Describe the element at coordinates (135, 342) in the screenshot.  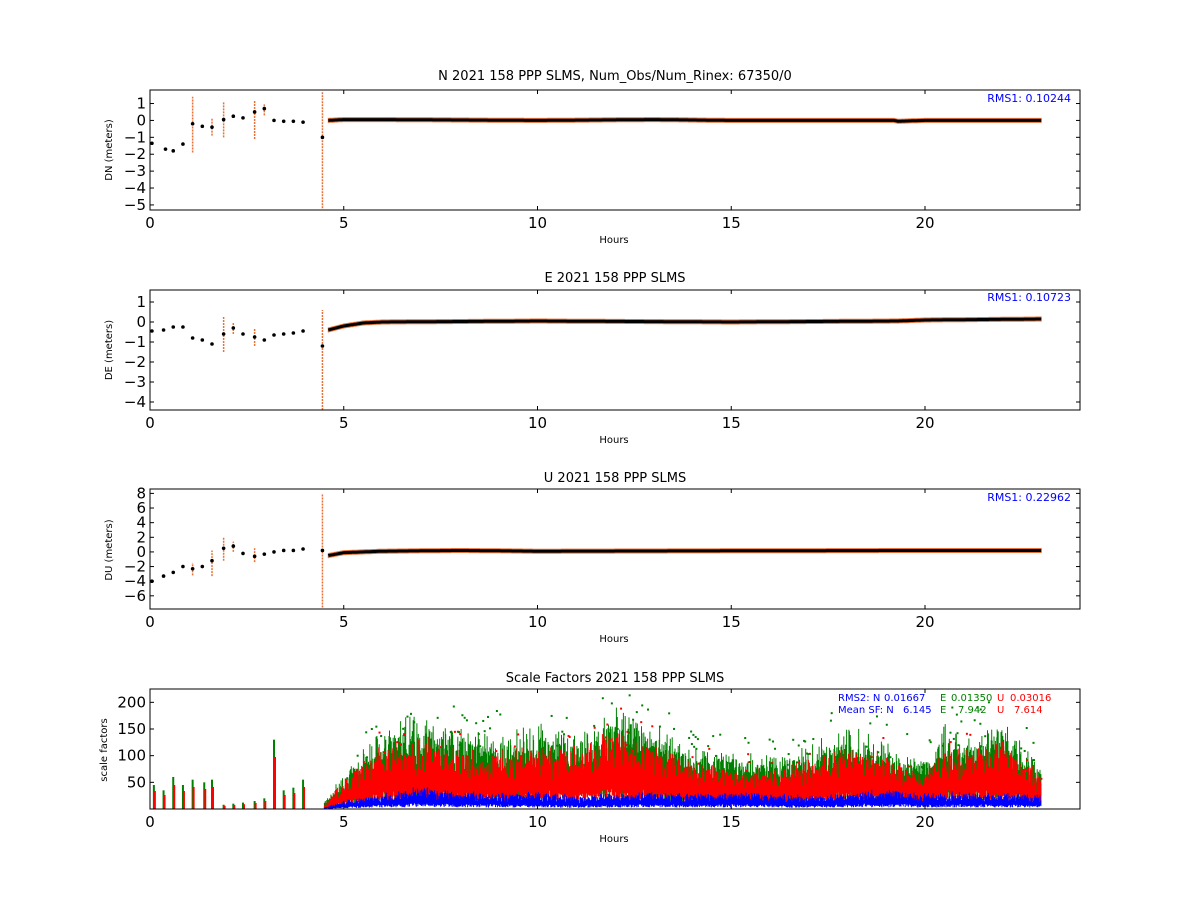
I see `east-ytick-label: −1` at that location.